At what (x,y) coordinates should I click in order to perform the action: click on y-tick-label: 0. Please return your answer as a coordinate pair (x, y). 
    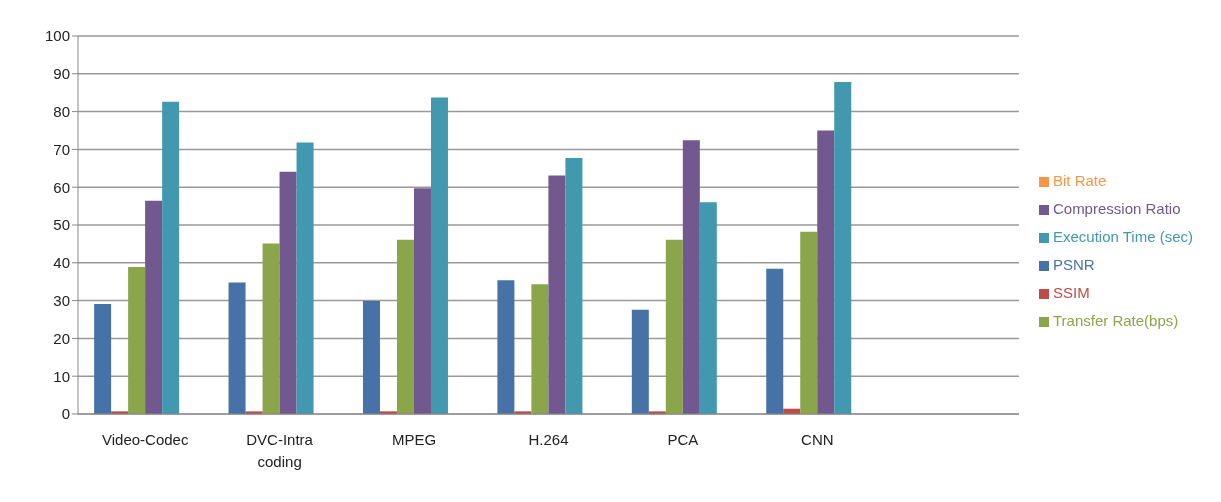
    Looking at the image, I should click on (65, 414).